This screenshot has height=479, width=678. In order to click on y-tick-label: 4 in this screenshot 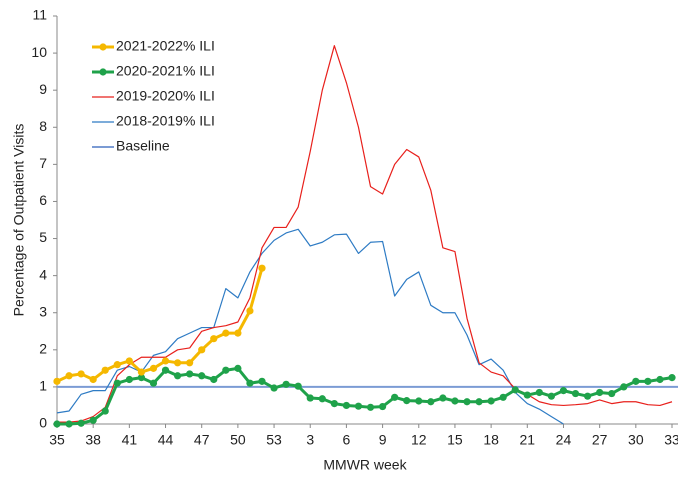, I will do `click(43, 274)`.